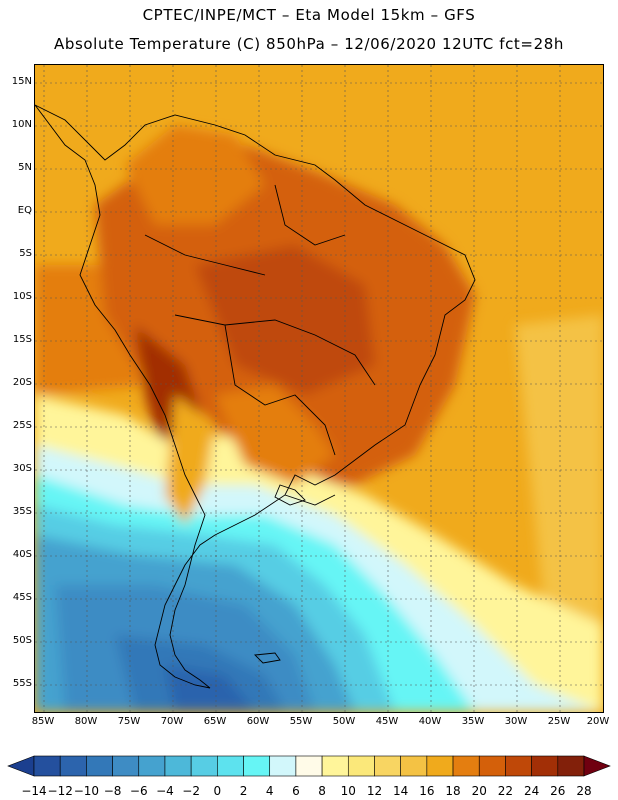 The image size is (618, 800). I want to click on color-scale-label: 24, so click(531, 791).